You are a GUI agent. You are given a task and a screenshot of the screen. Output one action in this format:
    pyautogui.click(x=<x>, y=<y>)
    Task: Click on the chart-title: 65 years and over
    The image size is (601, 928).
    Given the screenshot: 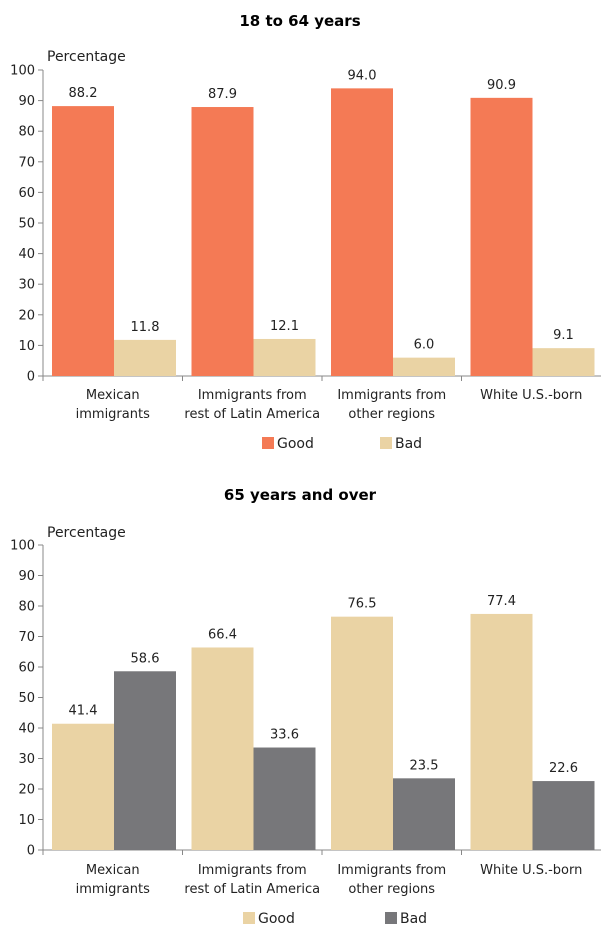 What is the action you would take?
    pyautogui.click(x=300, y=495)
    